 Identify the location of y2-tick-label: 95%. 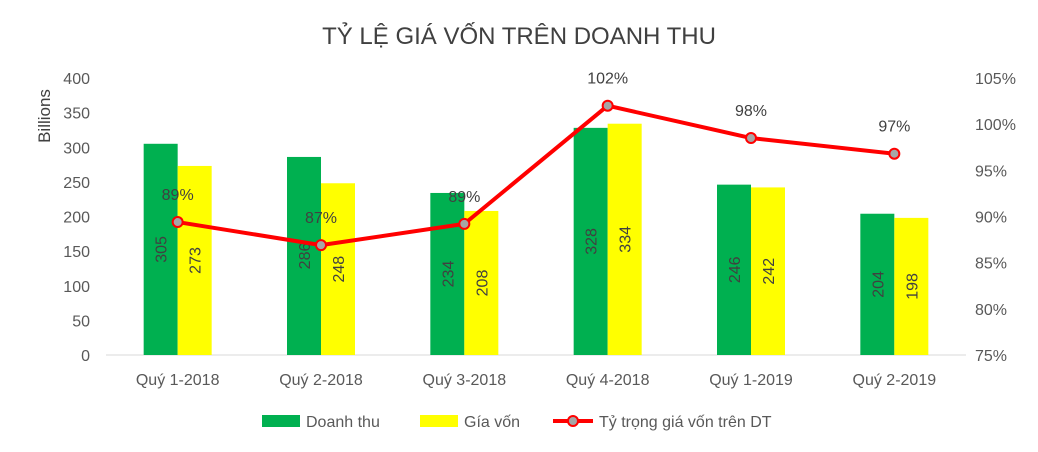
(991, 171).